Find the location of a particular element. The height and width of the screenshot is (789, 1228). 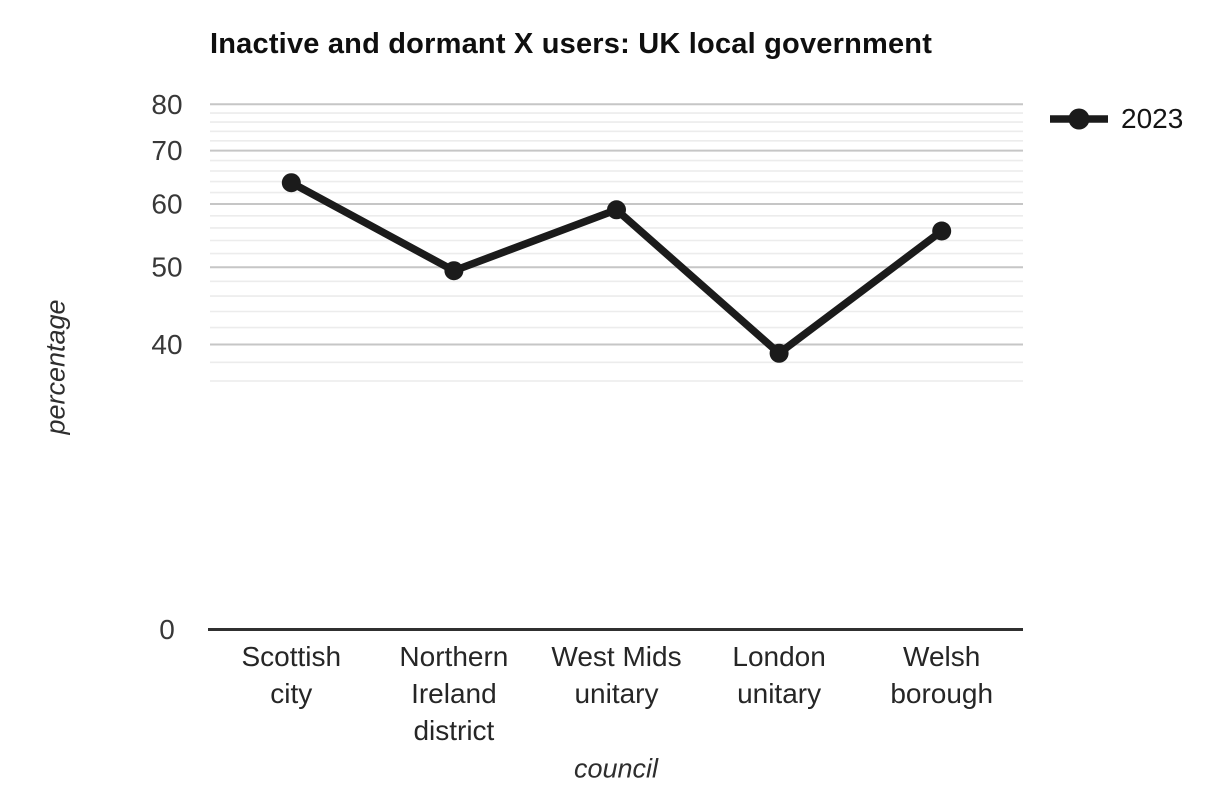

legend: 2023 is located at coordinates (1115, 119).